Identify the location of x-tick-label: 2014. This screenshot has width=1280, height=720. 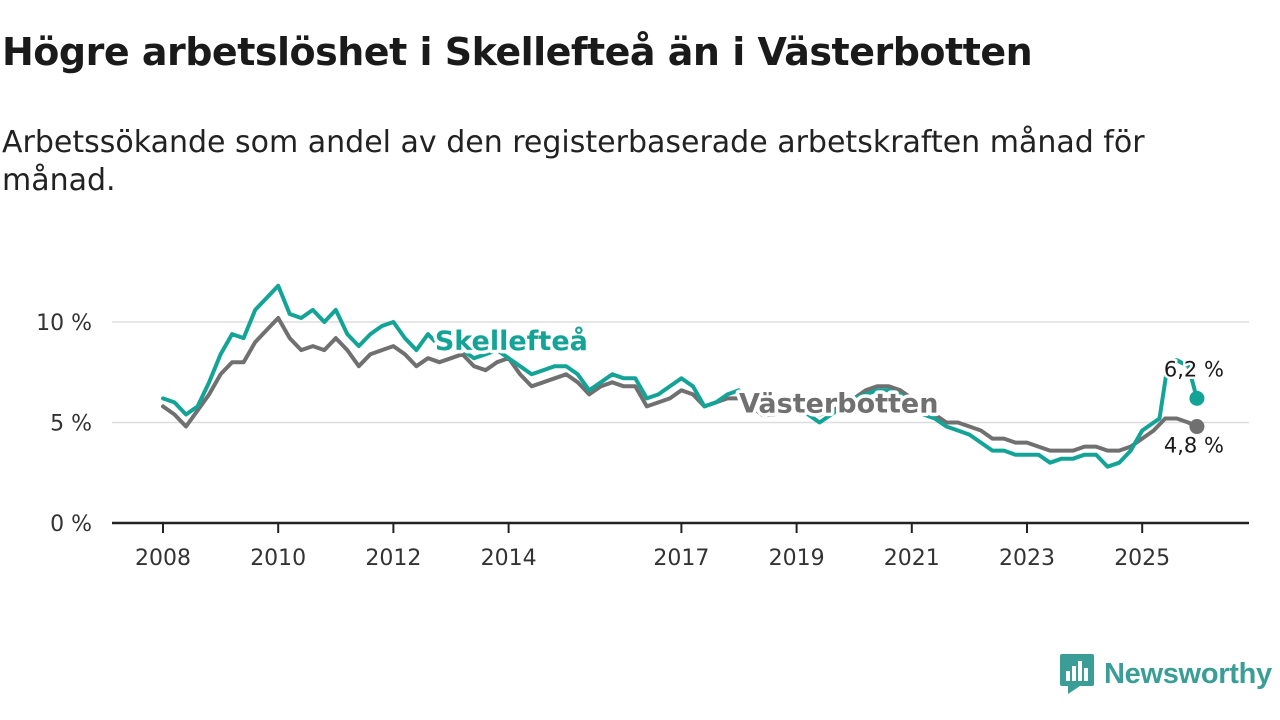
(509, 558).